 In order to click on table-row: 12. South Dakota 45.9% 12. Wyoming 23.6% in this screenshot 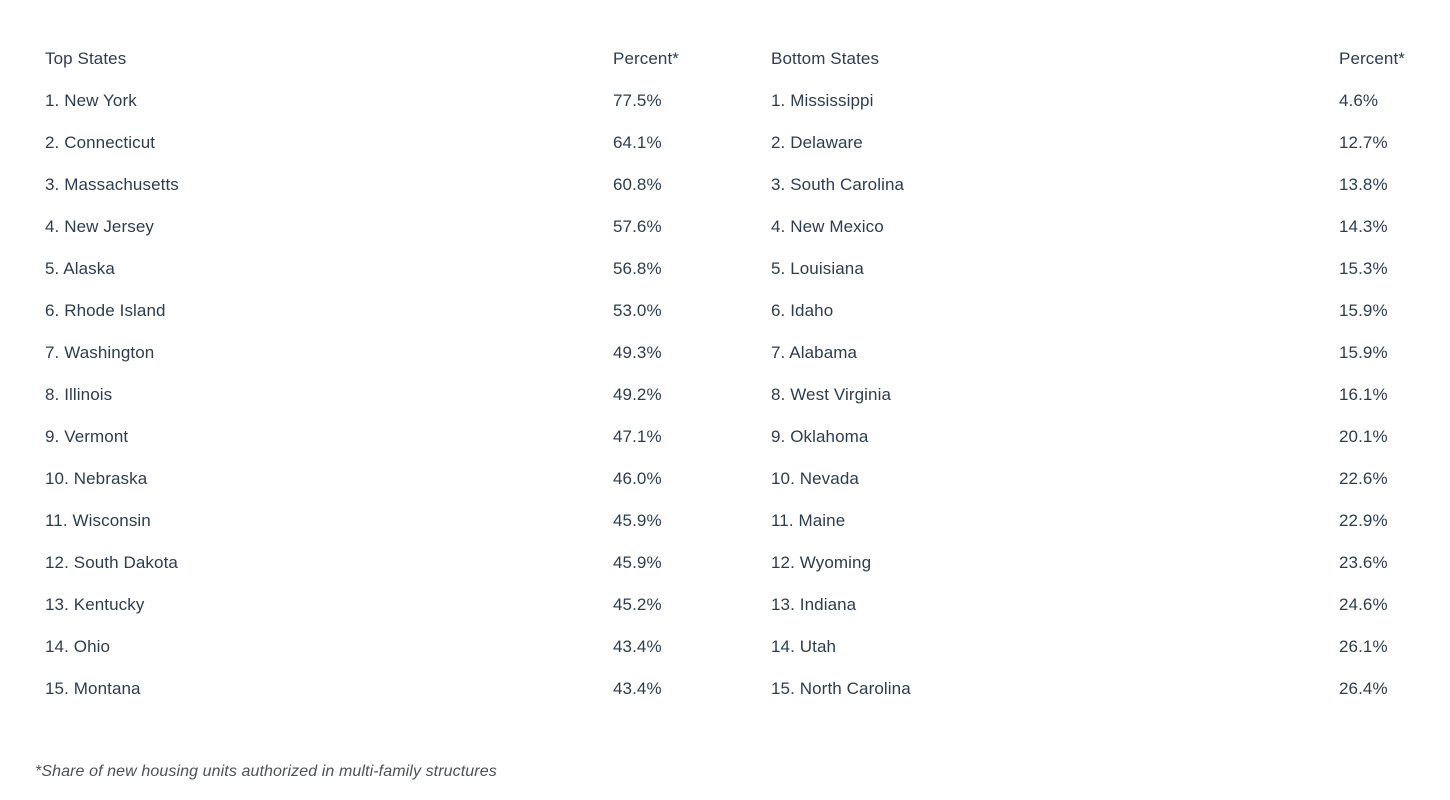, I will do `click(730, 563)`.